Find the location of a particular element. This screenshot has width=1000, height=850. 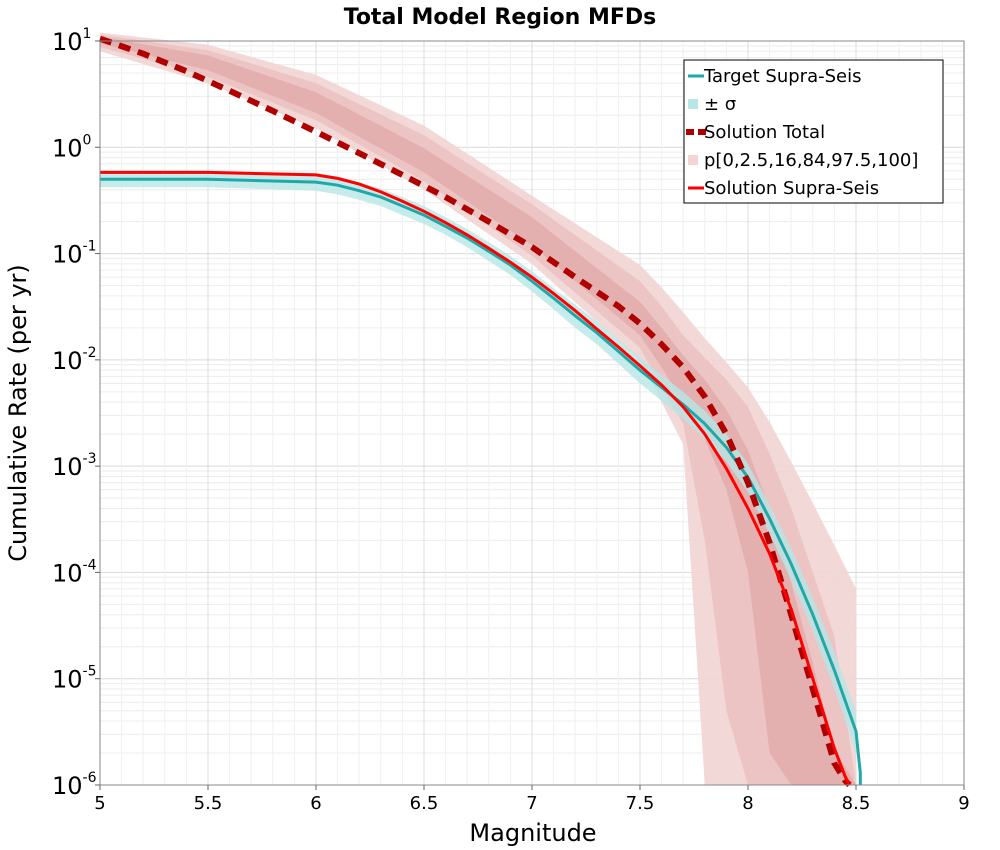

legend-box is located at coordinates (813, 131).